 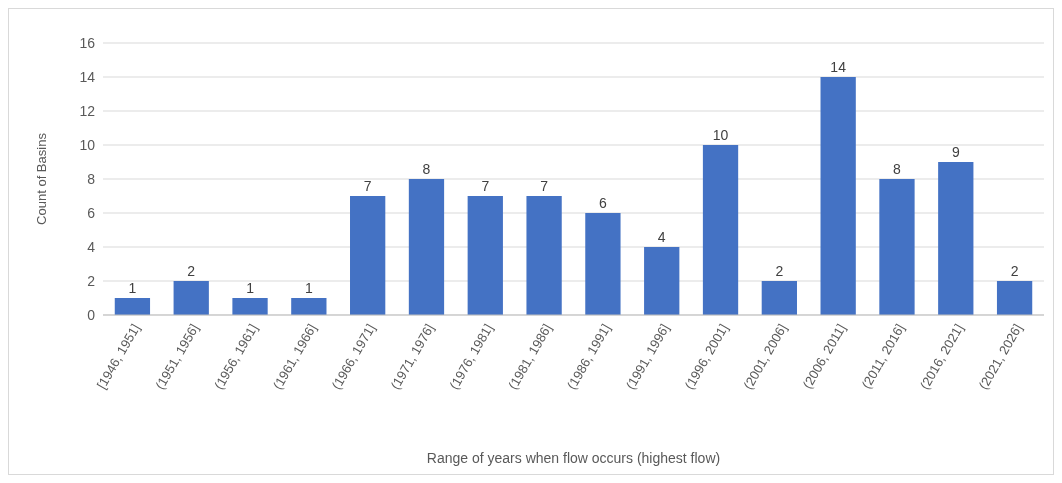 I want to click on data-label: 4, so click(x=661, y=237).